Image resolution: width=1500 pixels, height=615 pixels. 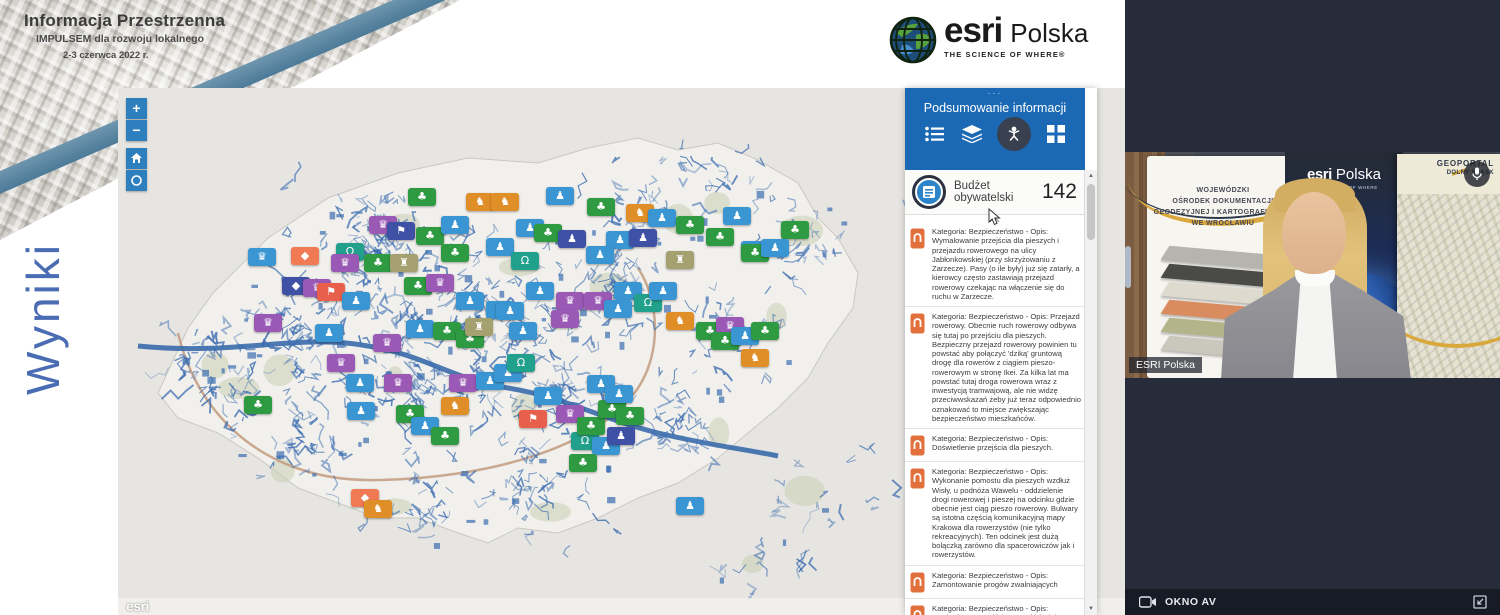 What do you see at coordinates (136, 180) in the screenshot?
I see `locate-button` at bounding box center [136, 180].